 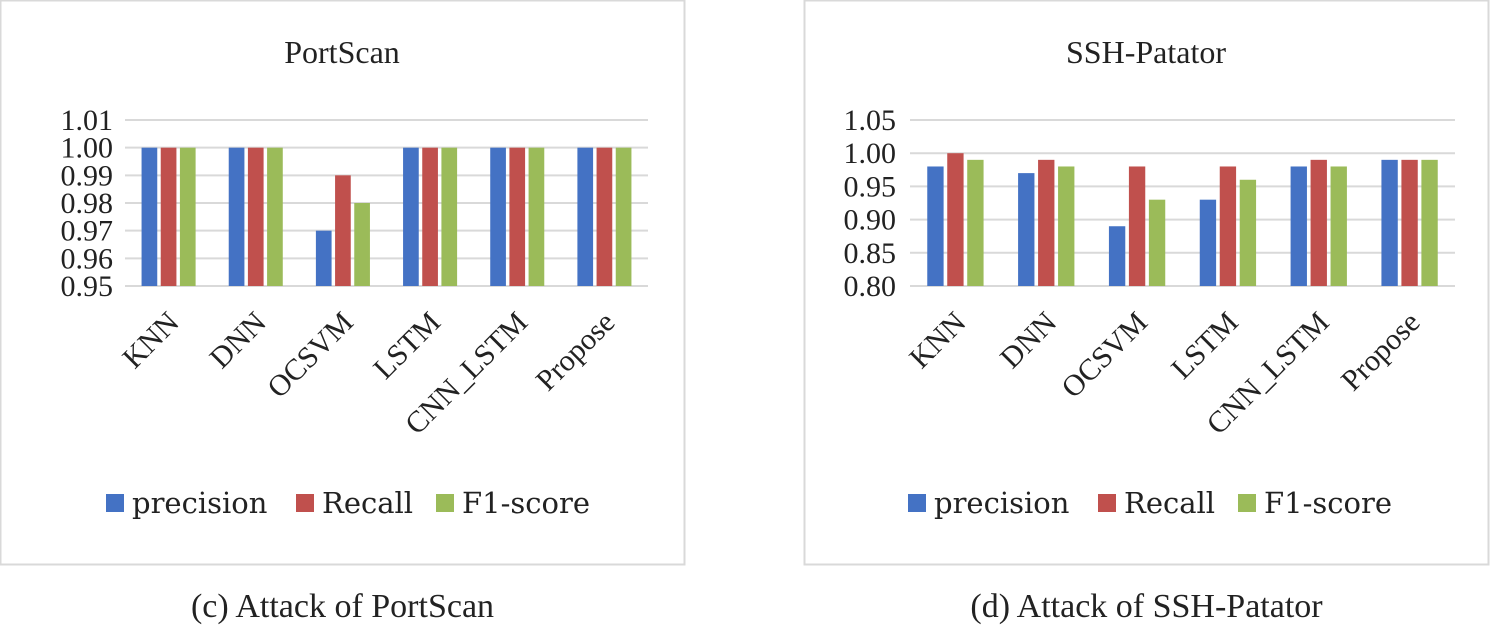 I want to click on y-tick-label: 0.85, so click(x=870, y=253).